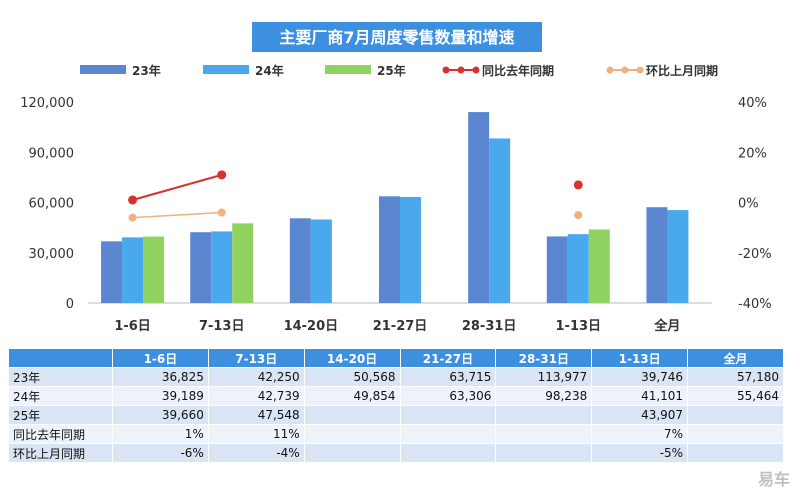 This screenshot has width=800, height=494. What do you see at coordinates (52, 254) in the screenshot?
I see `y-left-tick-label: 30,000` at bounding box center [52, 254].